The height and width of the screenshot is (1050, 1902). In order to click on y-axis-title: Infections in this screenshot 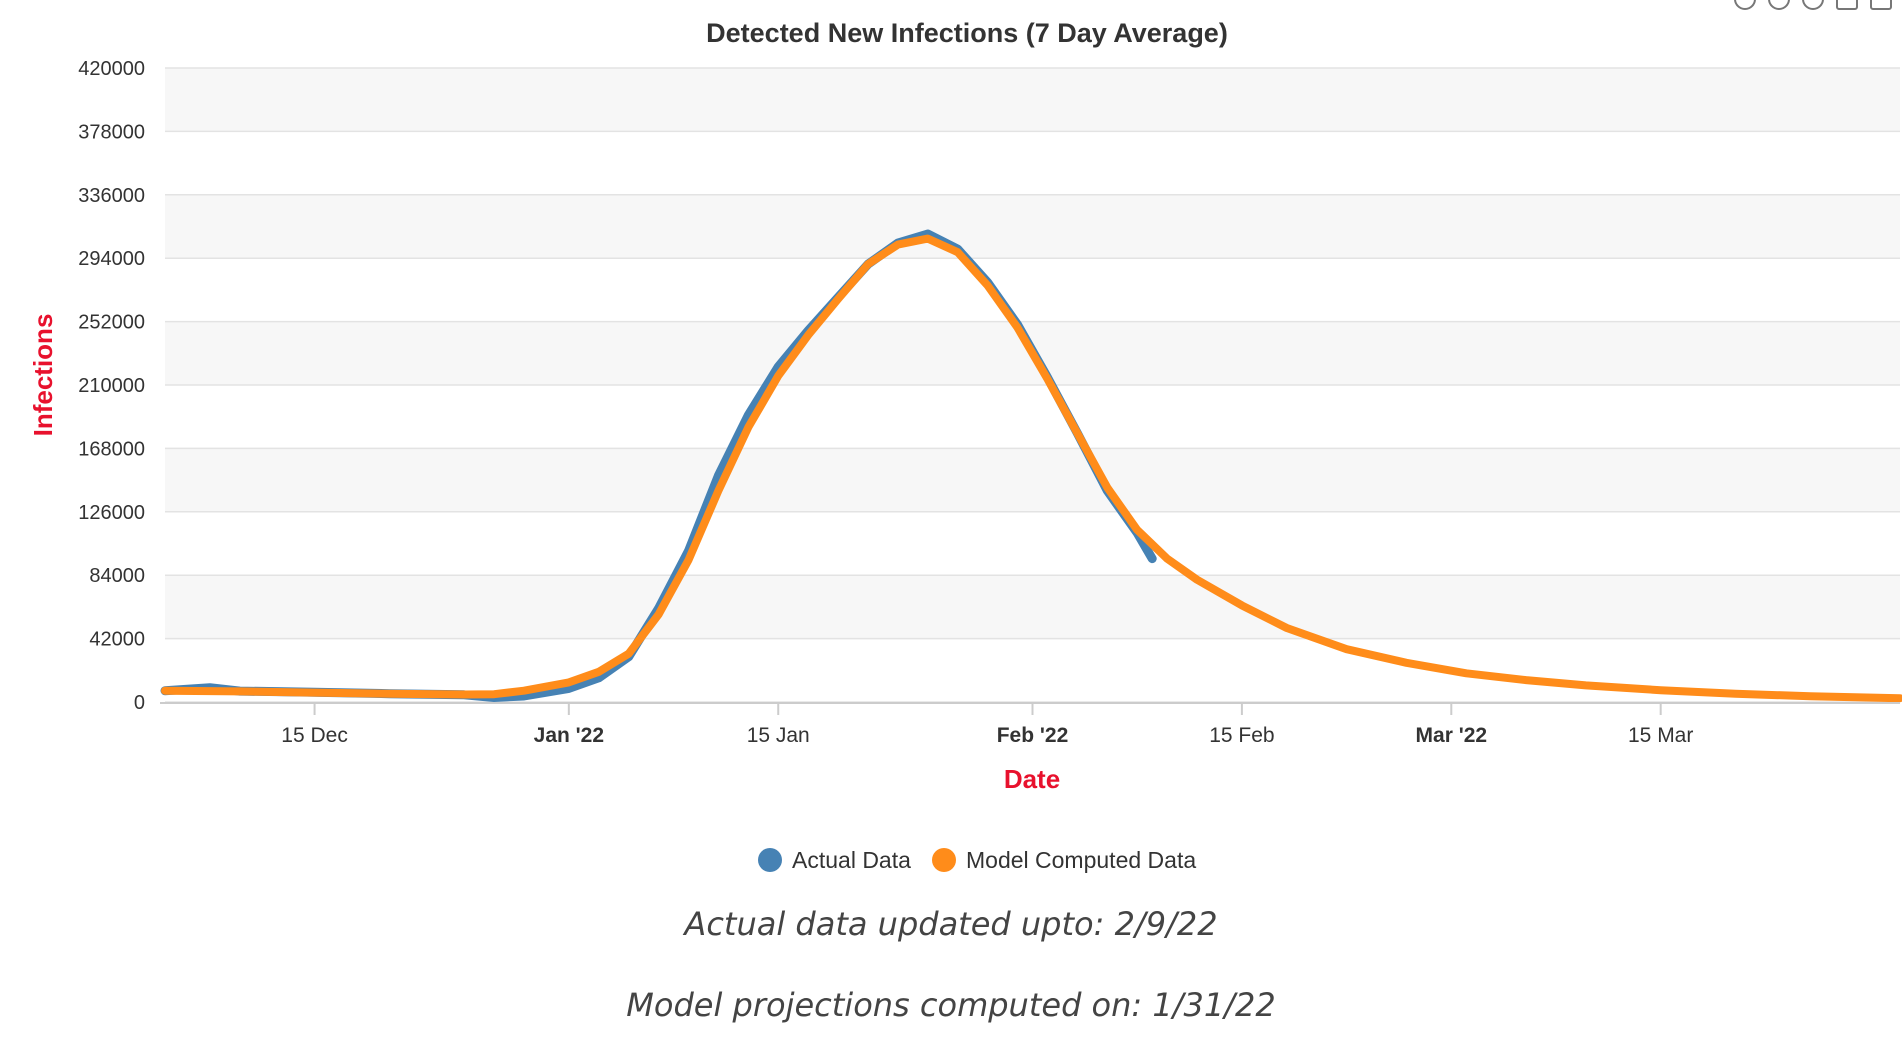, I will do `click(43, 375)`.